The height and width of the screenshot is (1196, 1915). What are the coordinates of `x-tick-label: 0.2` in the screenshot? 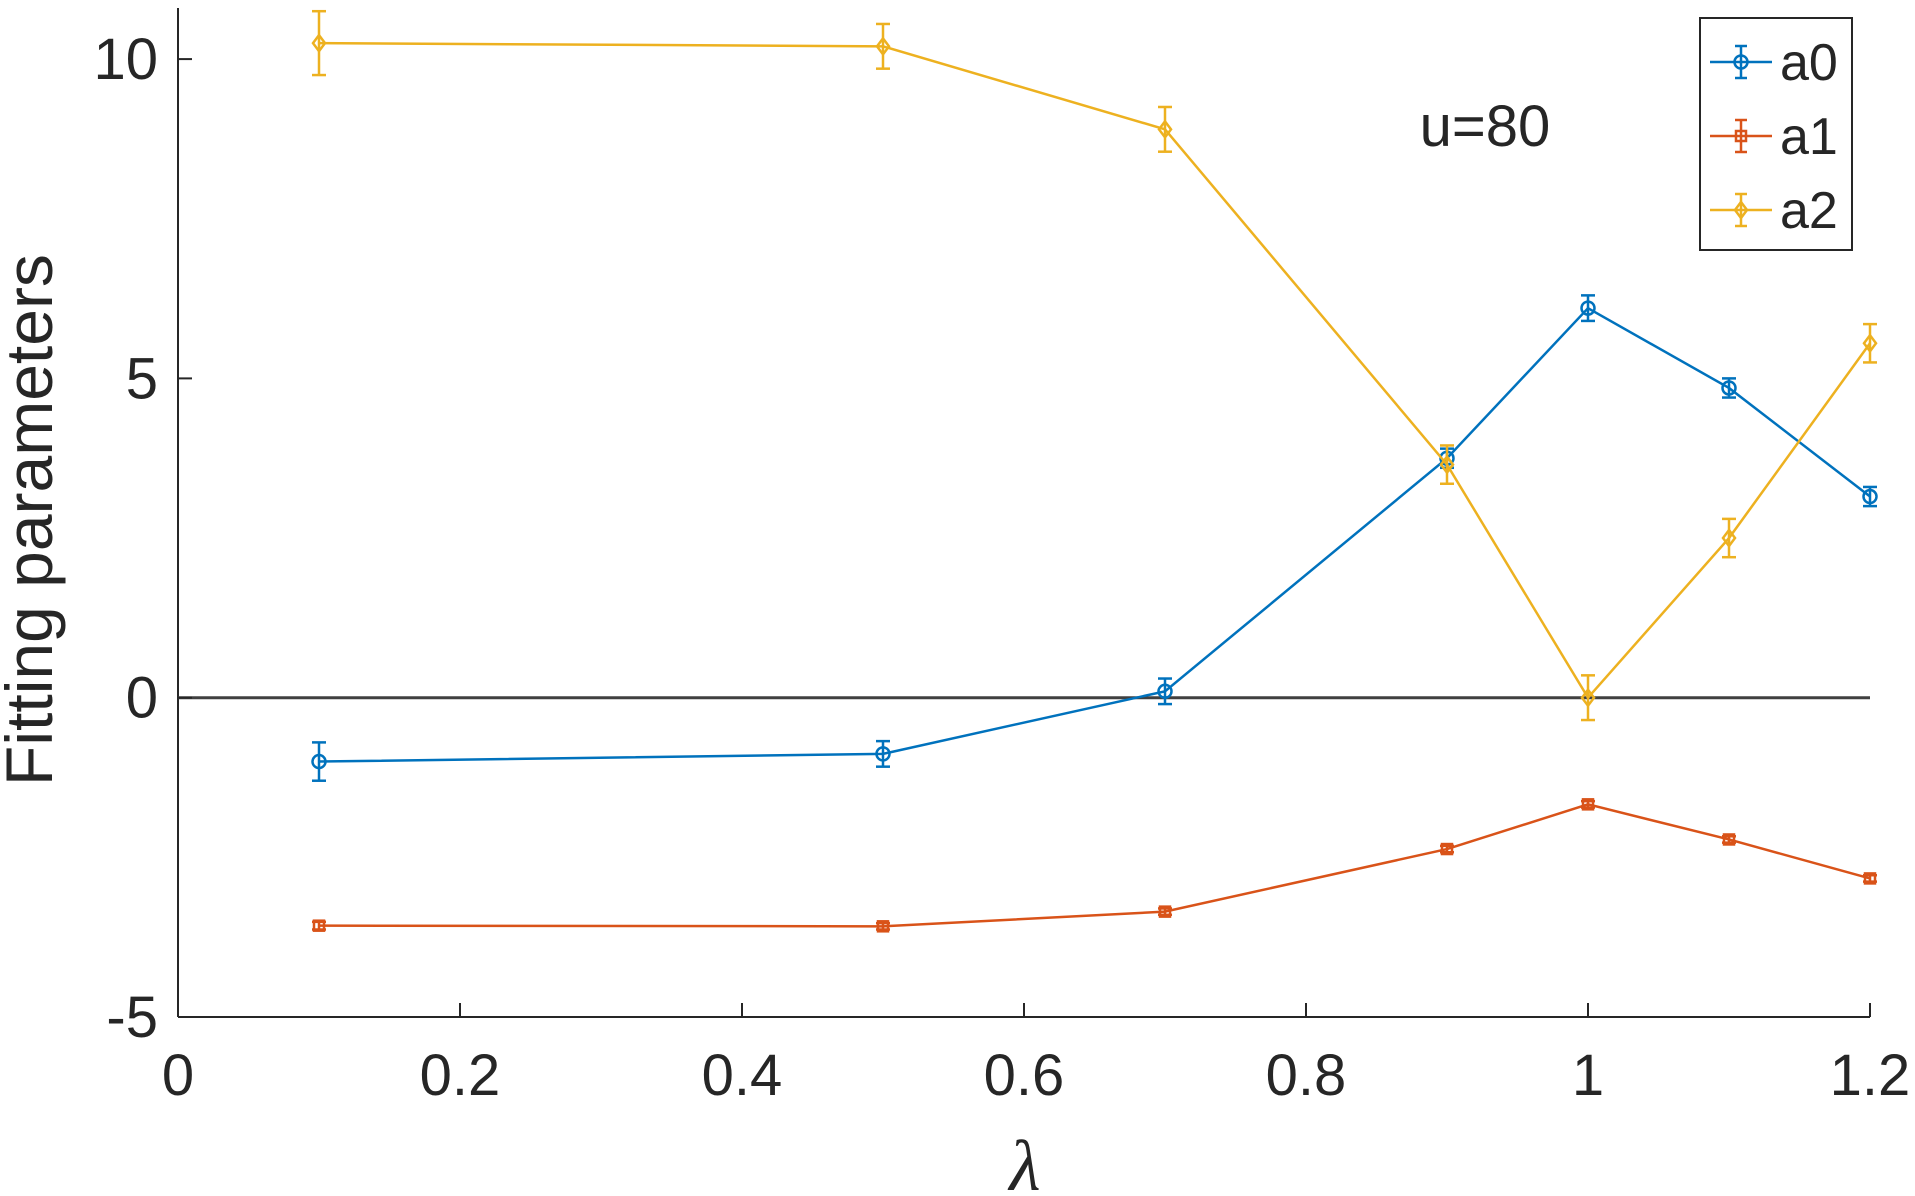 It's located at (460, 1075).